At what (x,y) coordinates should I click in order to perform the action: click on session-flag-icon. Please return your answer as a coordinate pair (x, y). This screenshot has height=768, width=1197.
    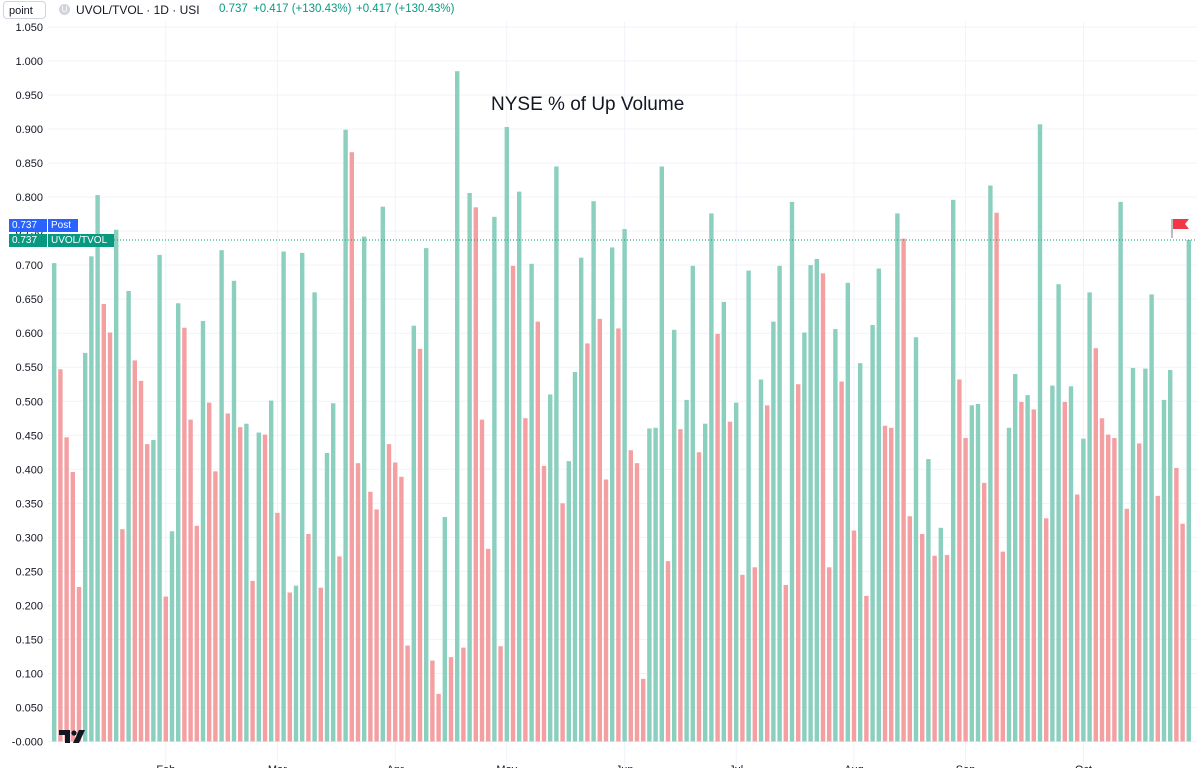
    Looking at the image, I should click on (1180, 228).